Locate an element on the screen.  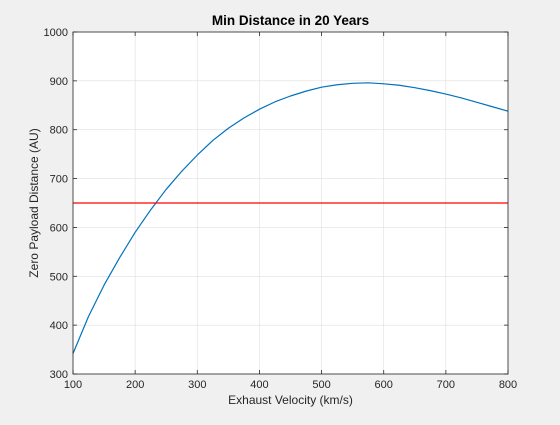
x-tick-label: 400 is located at coordinates (259, 385).